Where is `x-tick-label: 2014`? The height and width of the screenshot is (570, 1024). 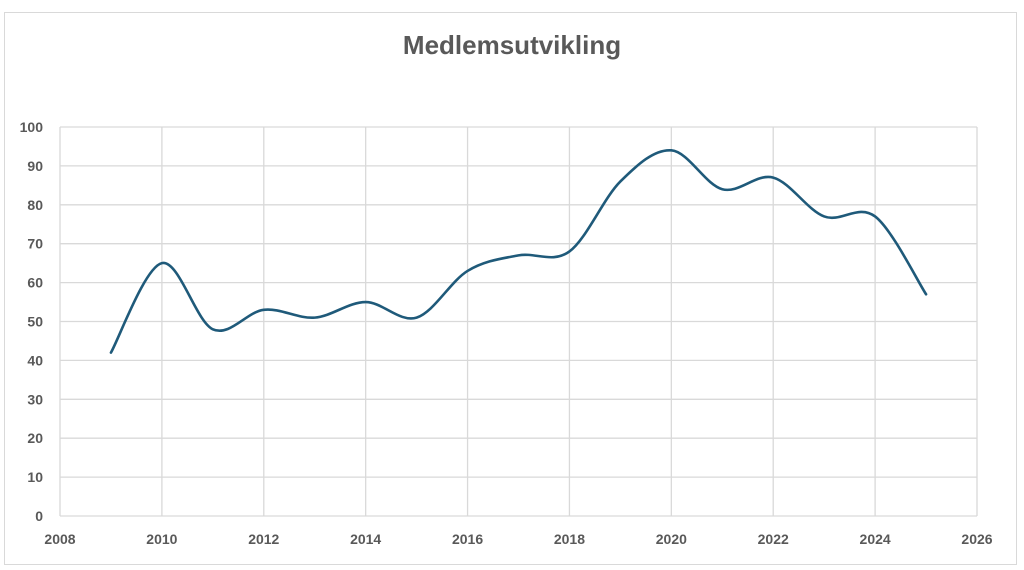 x-tick-label: 2014 is located at coordinates (365, 539).